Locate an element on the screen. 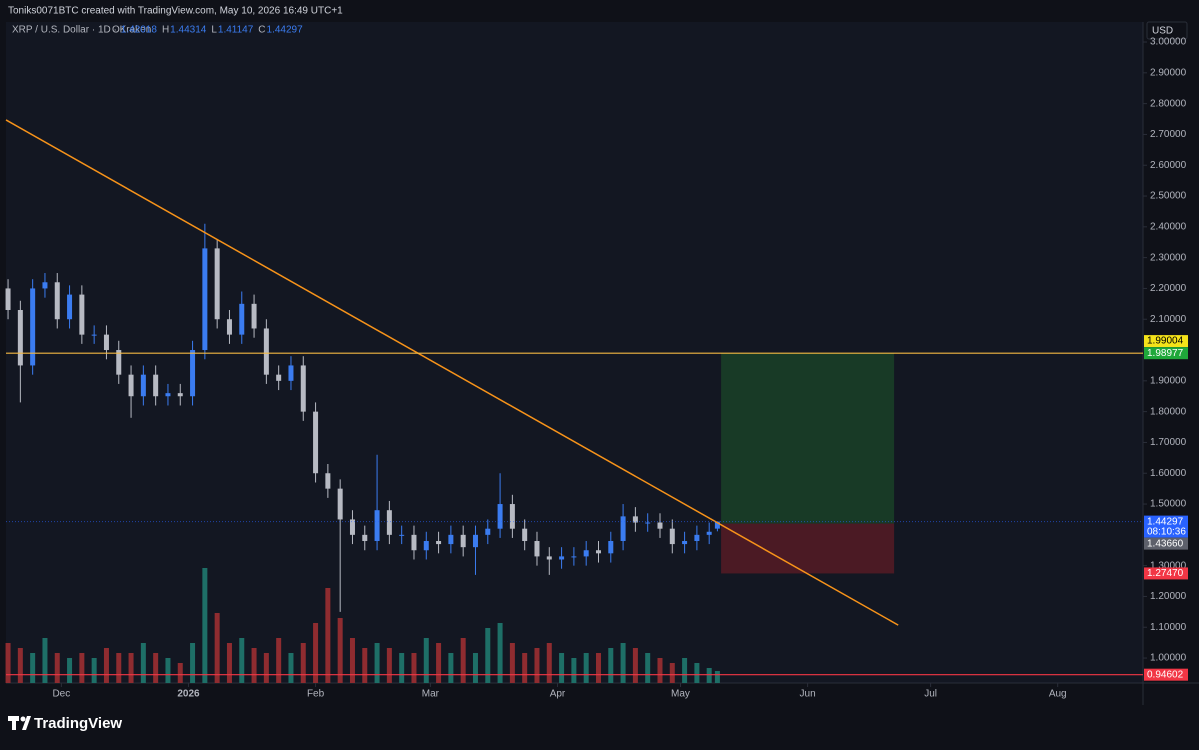  target-label-bg is located at coordinates (1166, 341).